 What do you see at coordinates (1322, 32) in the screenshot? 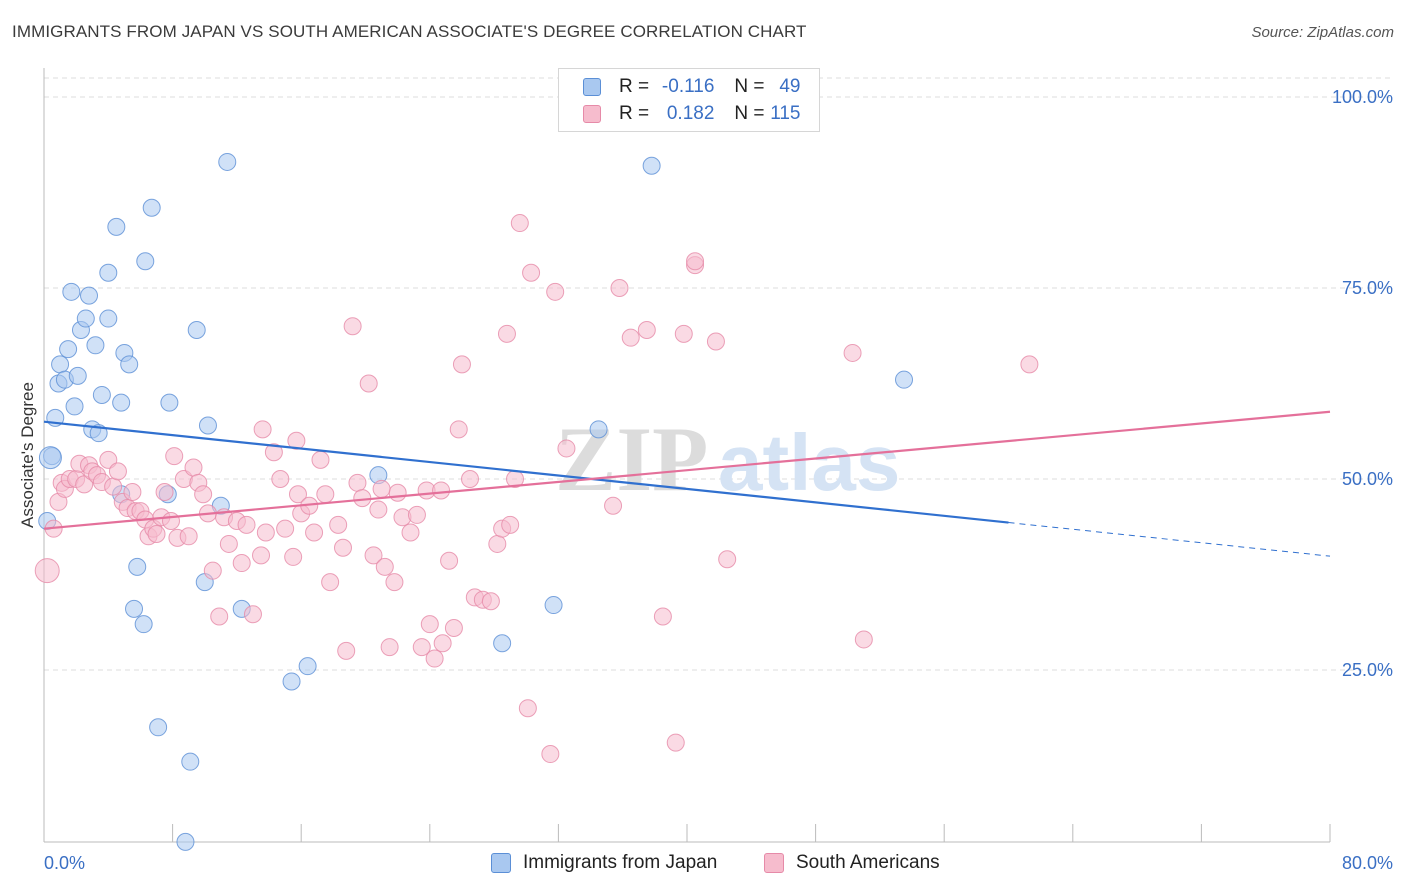
I see `source-label: Source: ZipAtlas.com` at bounding box center [1322, 32].